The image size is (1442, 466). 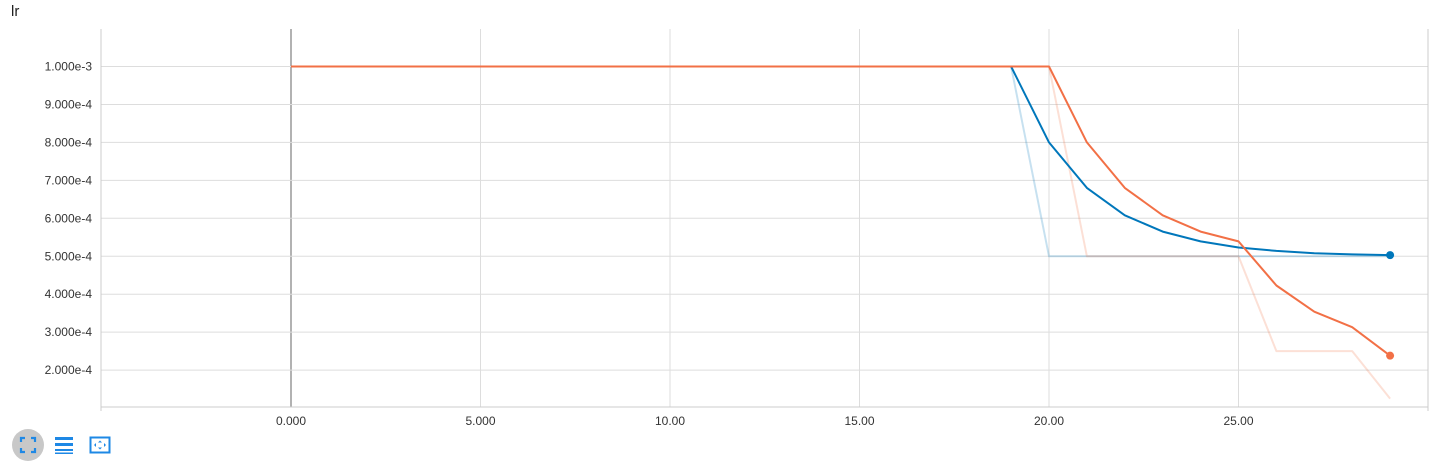 What do you see at coordinates (69, 142) in the screenshot?
I see `y-tick-label: 8.000e-4` at bounding box center [69, 142].